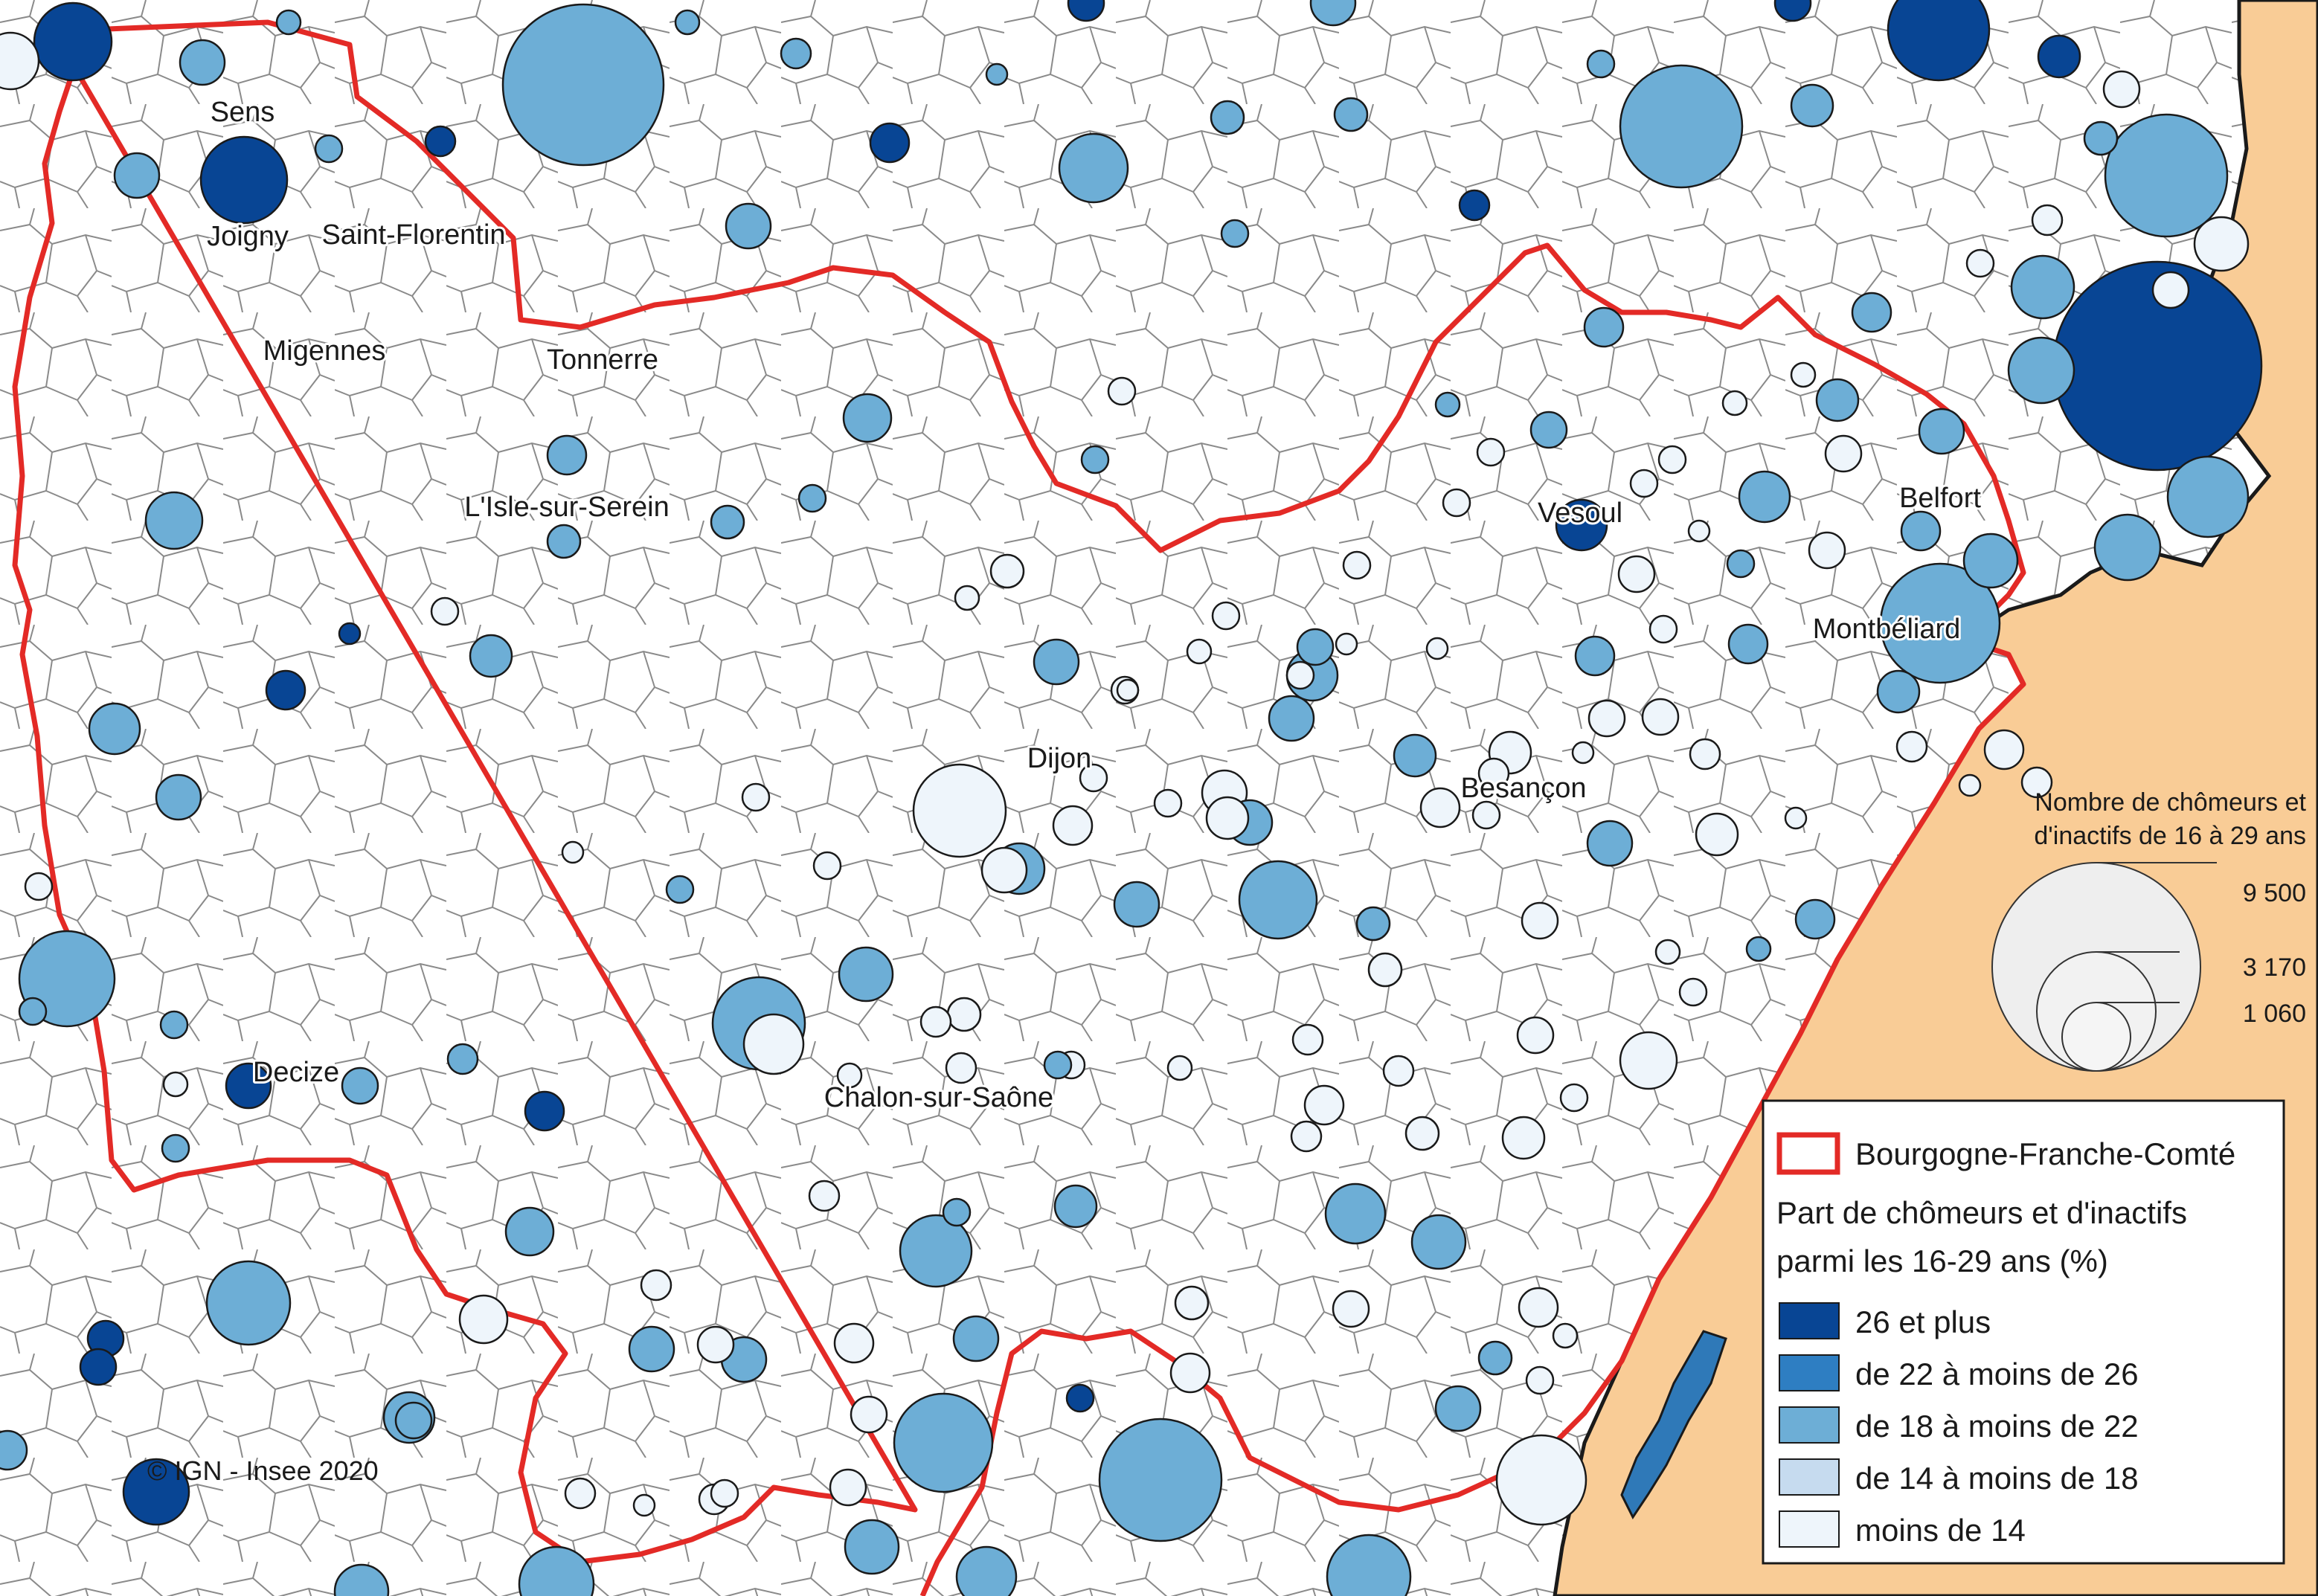  Describe the element at coordinates (2274, 967) in the screenshot. I see `size-legend-value-medium: 3 170` at that location.